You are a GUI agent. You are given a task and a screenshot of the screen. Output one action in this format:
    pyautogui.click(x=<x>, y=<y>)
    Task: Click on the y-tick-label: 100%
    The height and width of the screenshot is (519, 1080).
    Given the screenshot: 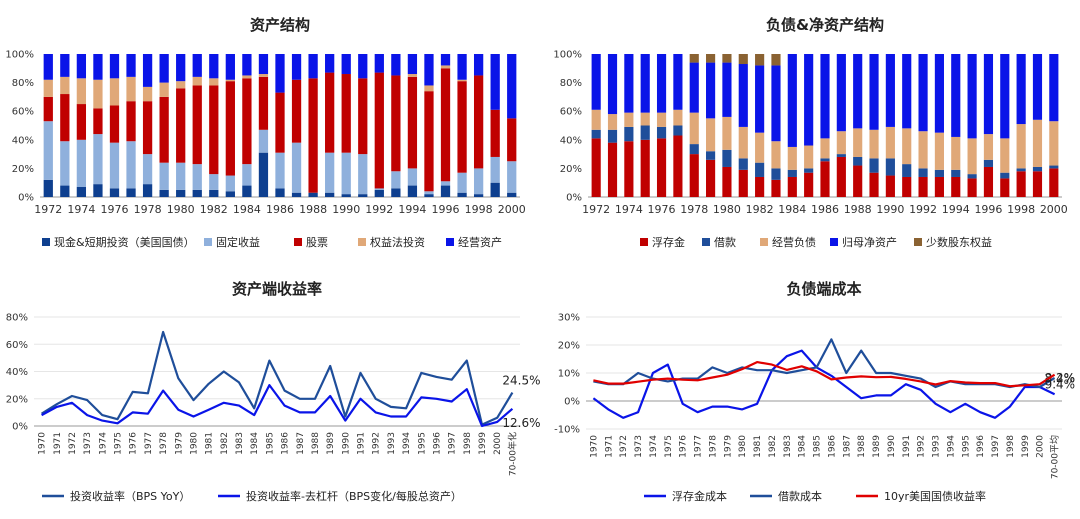 What is the action you would take?
    pyautogui.click(x=19, y=55)
    